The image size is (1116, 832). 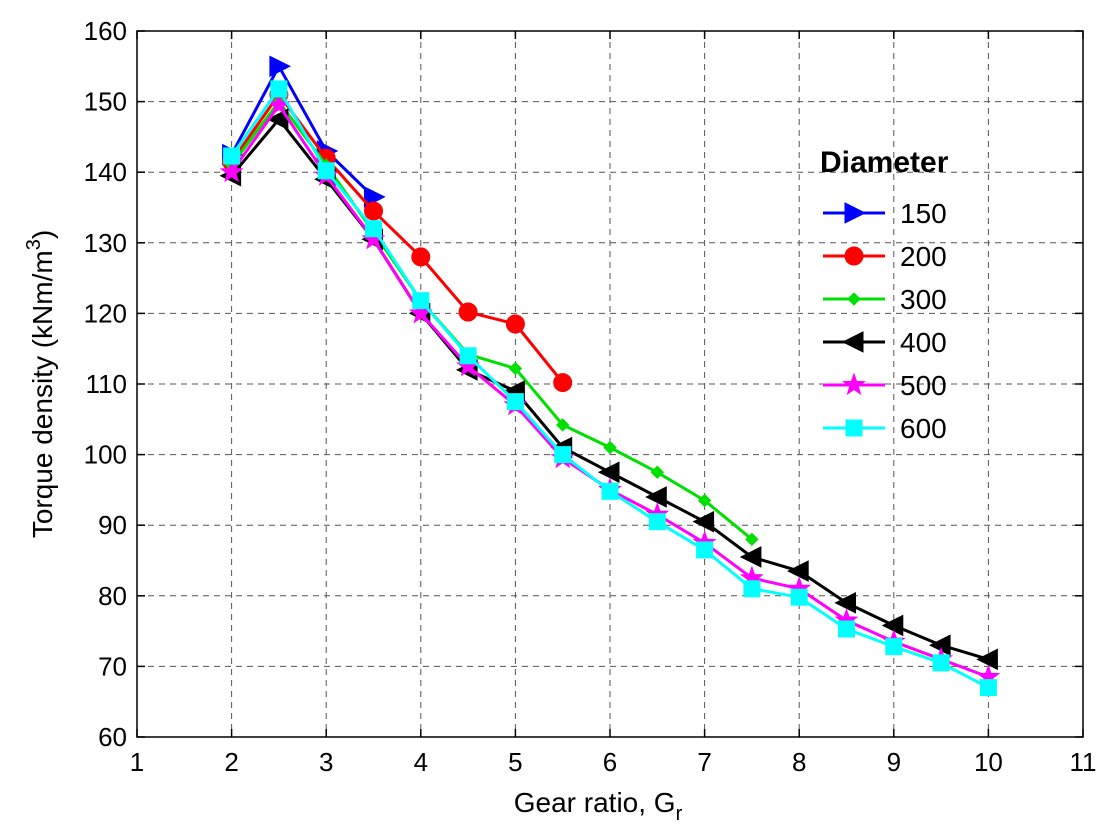 I want to click on x-tick-label: 8, so click(x=799, y=762).